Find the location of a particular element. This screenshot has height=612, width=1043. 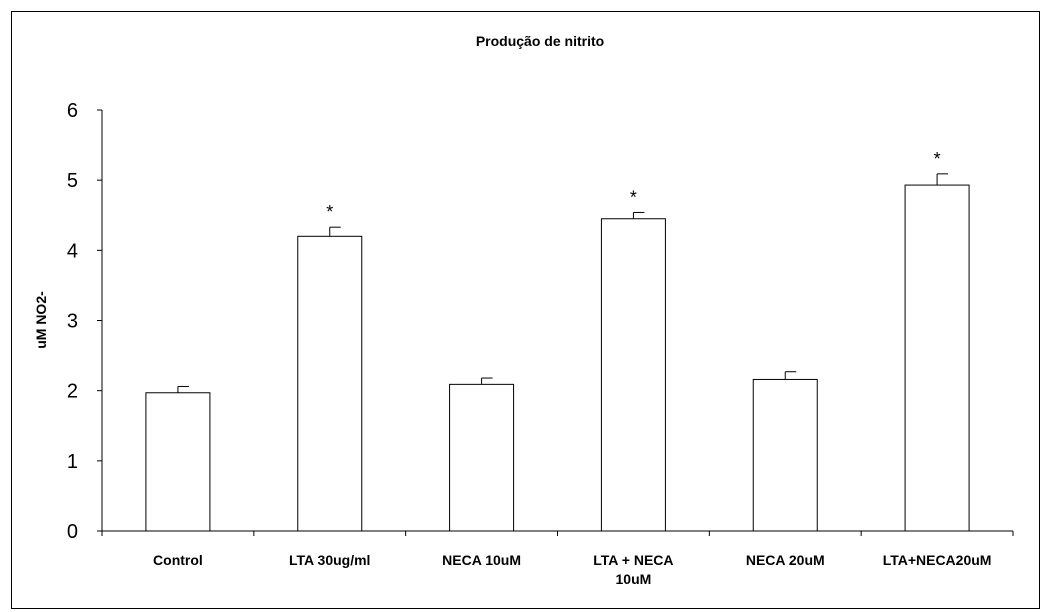

y-tick-label: 4 is located at coordinates (72, 251).